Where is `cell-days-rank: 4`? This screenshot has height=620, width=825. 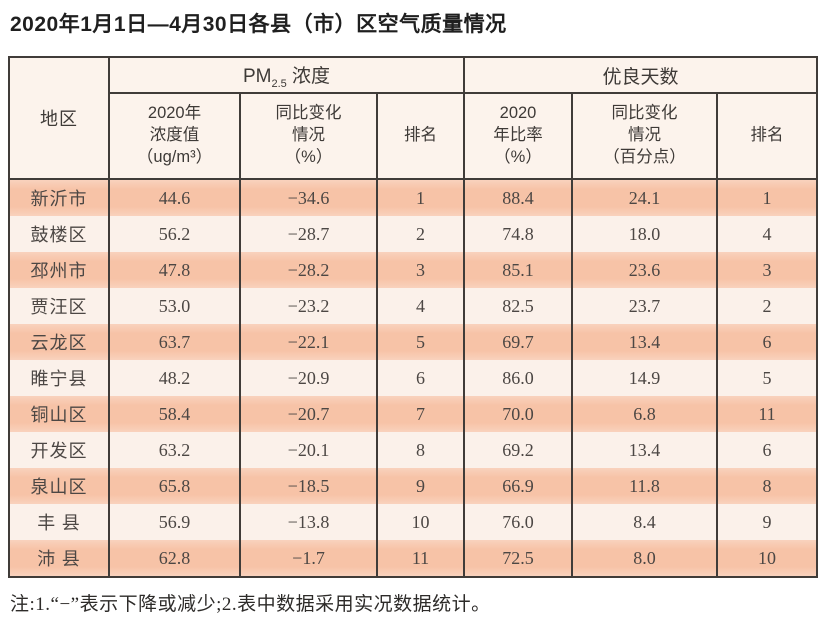 cell-days-rank: 4 is located at coordinates (767, 234).